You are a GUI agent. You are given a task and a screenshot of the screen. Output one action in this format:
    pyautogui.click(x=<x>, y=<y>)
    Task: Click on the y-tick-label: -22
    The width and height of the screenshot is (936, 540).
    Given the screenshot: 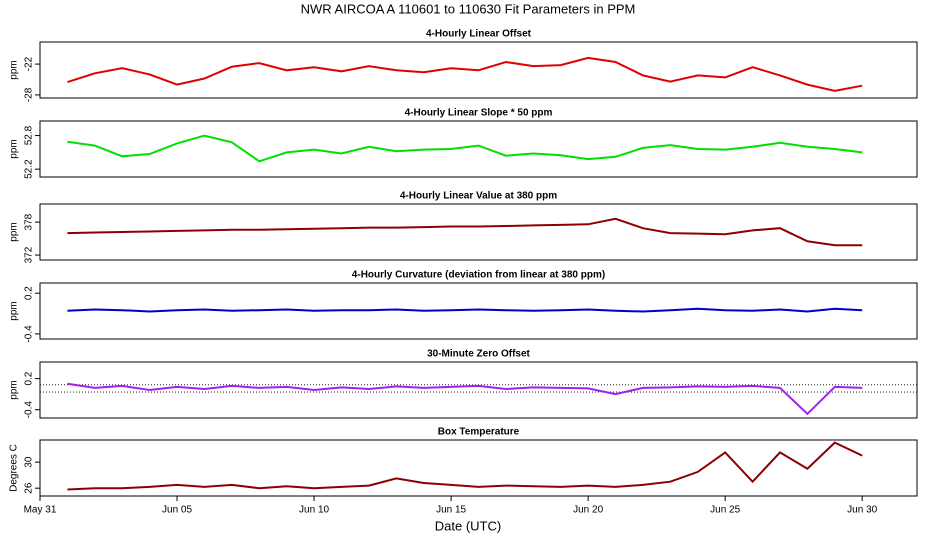 What is the action you would take?
    pyautogui.click(x=29, y=63)
    